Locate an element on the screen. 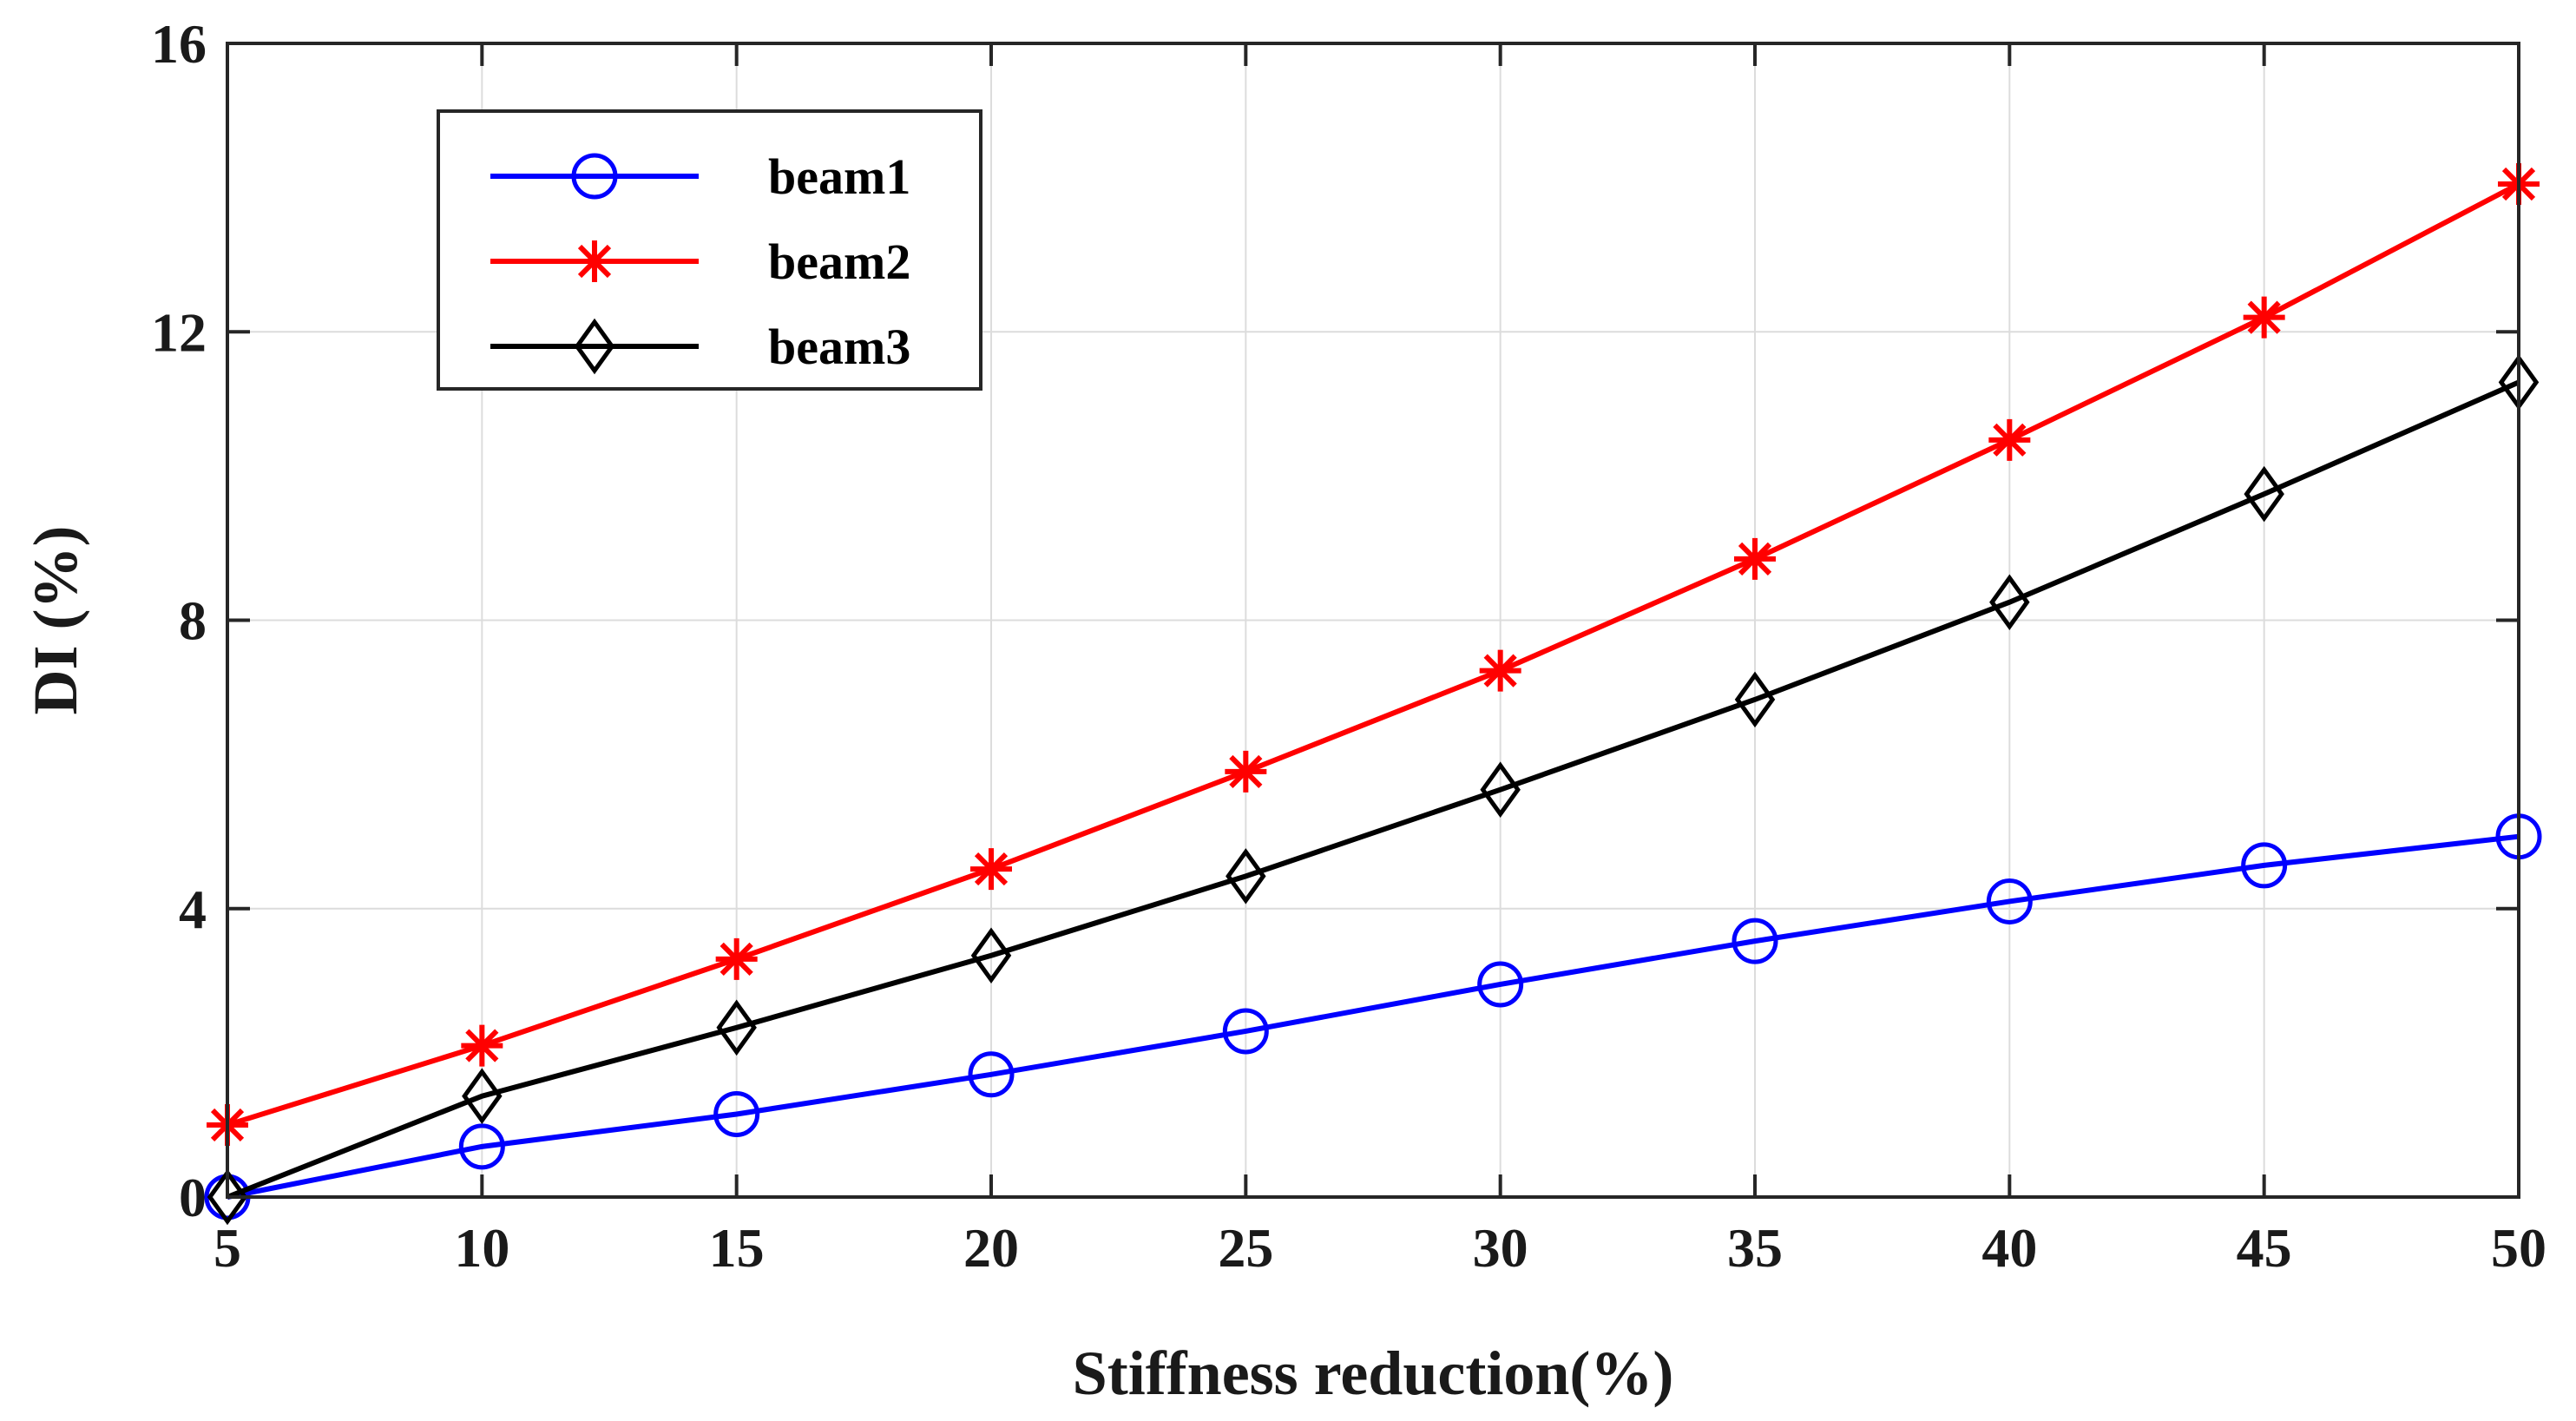  x-tick-label: 40 is located at coordinates (2009, 1248).